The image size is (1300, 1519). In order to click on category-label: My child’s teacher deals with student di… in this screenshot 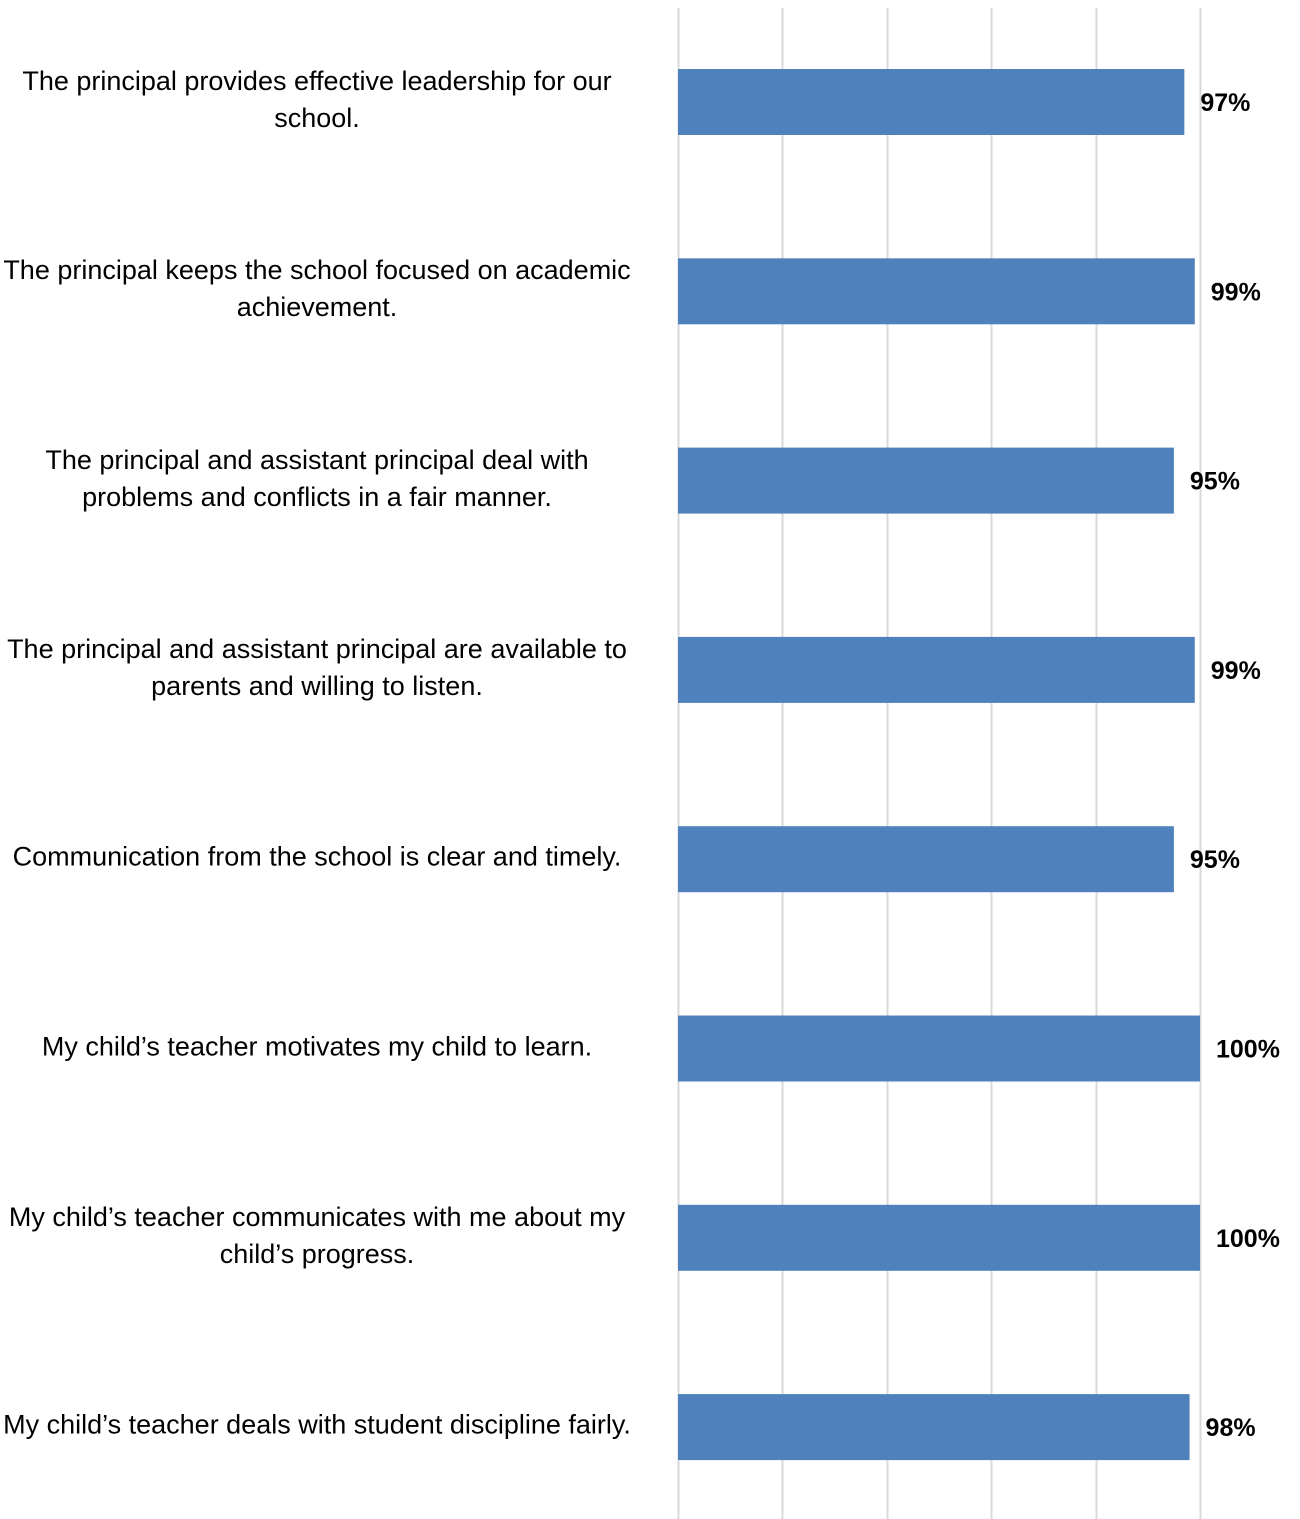, I will do `click(317, 1424)`.